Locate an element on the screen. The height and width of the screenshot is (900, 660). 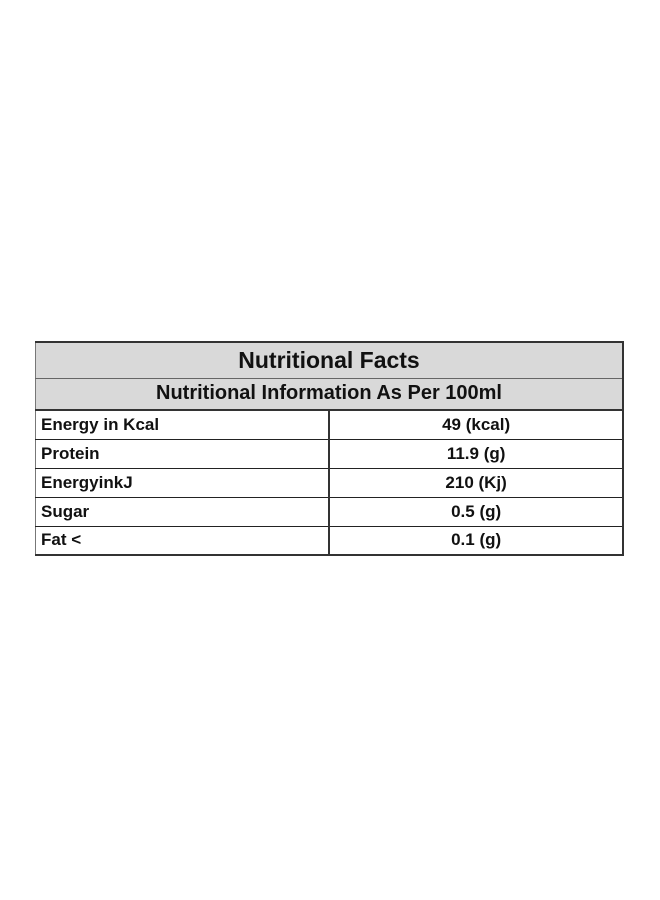
nutrient-label: Energy in Kcal is located at coordinates (183, 425).